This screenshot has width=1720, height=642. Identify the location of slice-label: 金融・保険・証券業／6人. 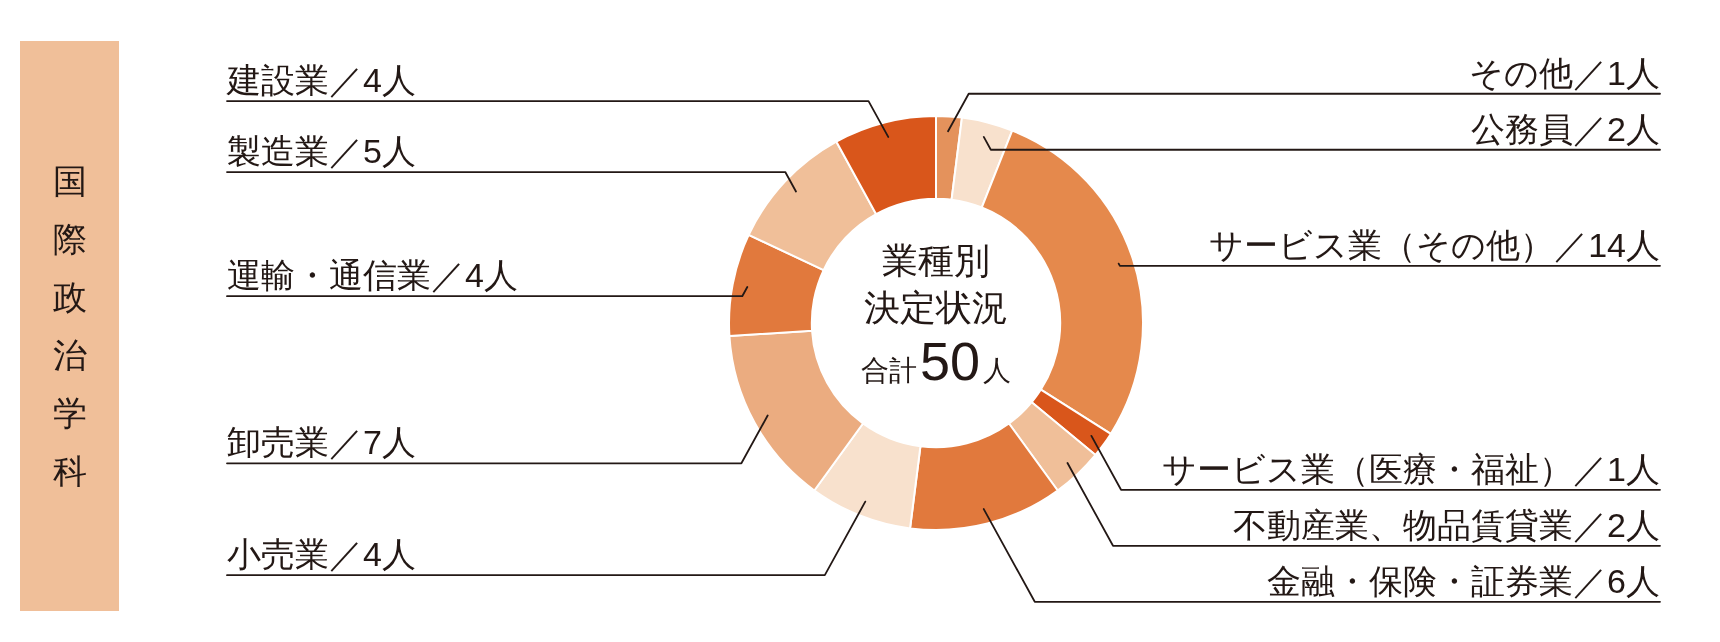
(1463, 580).